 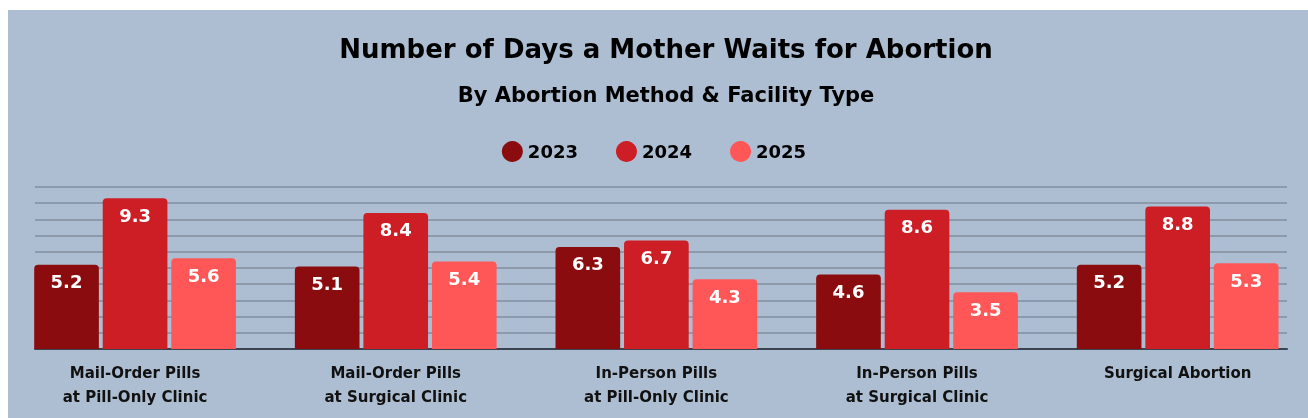 I want to click on data-label: 4.6, so click(x=848, y=291).